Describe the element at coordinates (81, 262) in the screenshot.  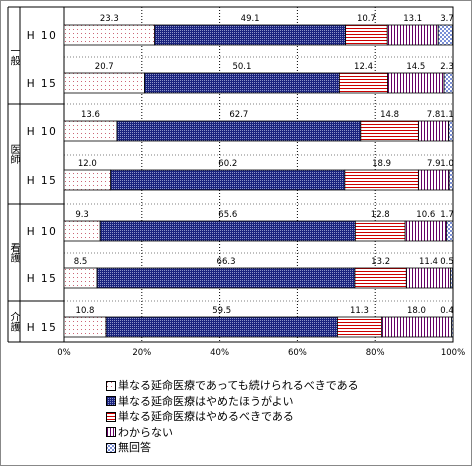
I see `data-label: 8.5` at that location.